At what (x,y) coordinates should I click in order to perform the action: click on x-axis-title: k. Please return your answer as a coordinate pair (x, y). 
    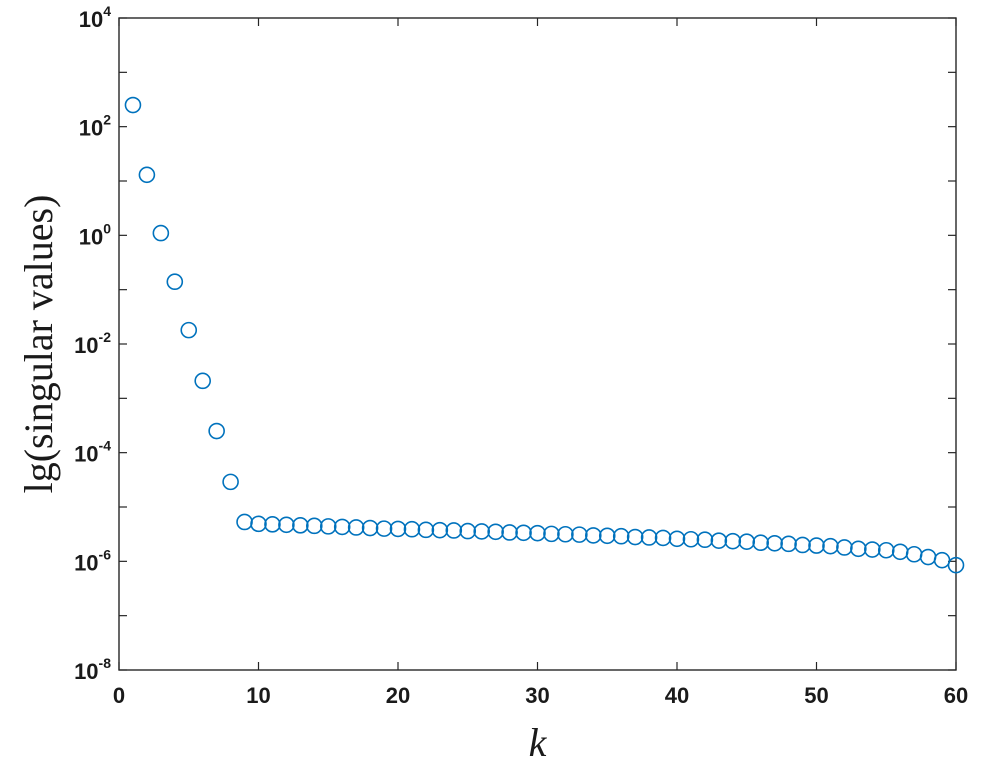
    Looking at the image, I should click on (538, 742).